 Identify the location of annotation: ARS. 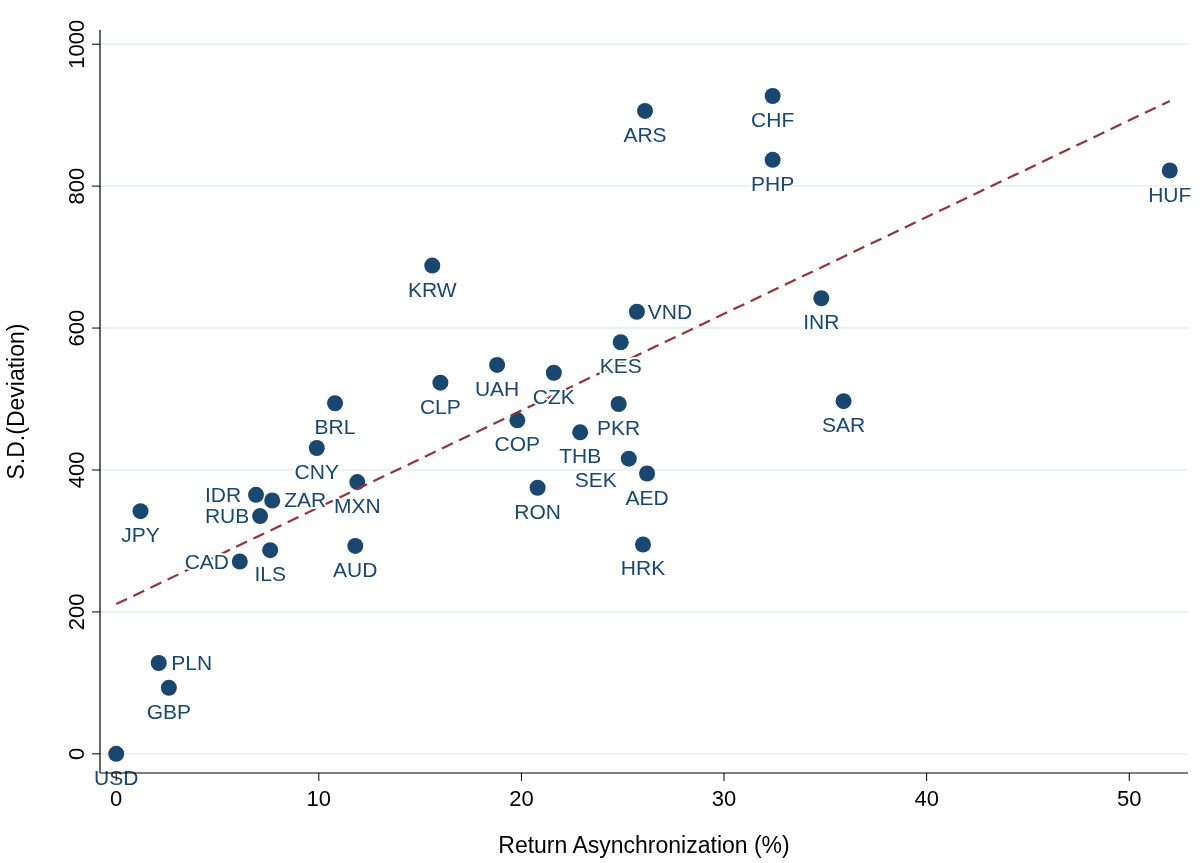
(645, 134).